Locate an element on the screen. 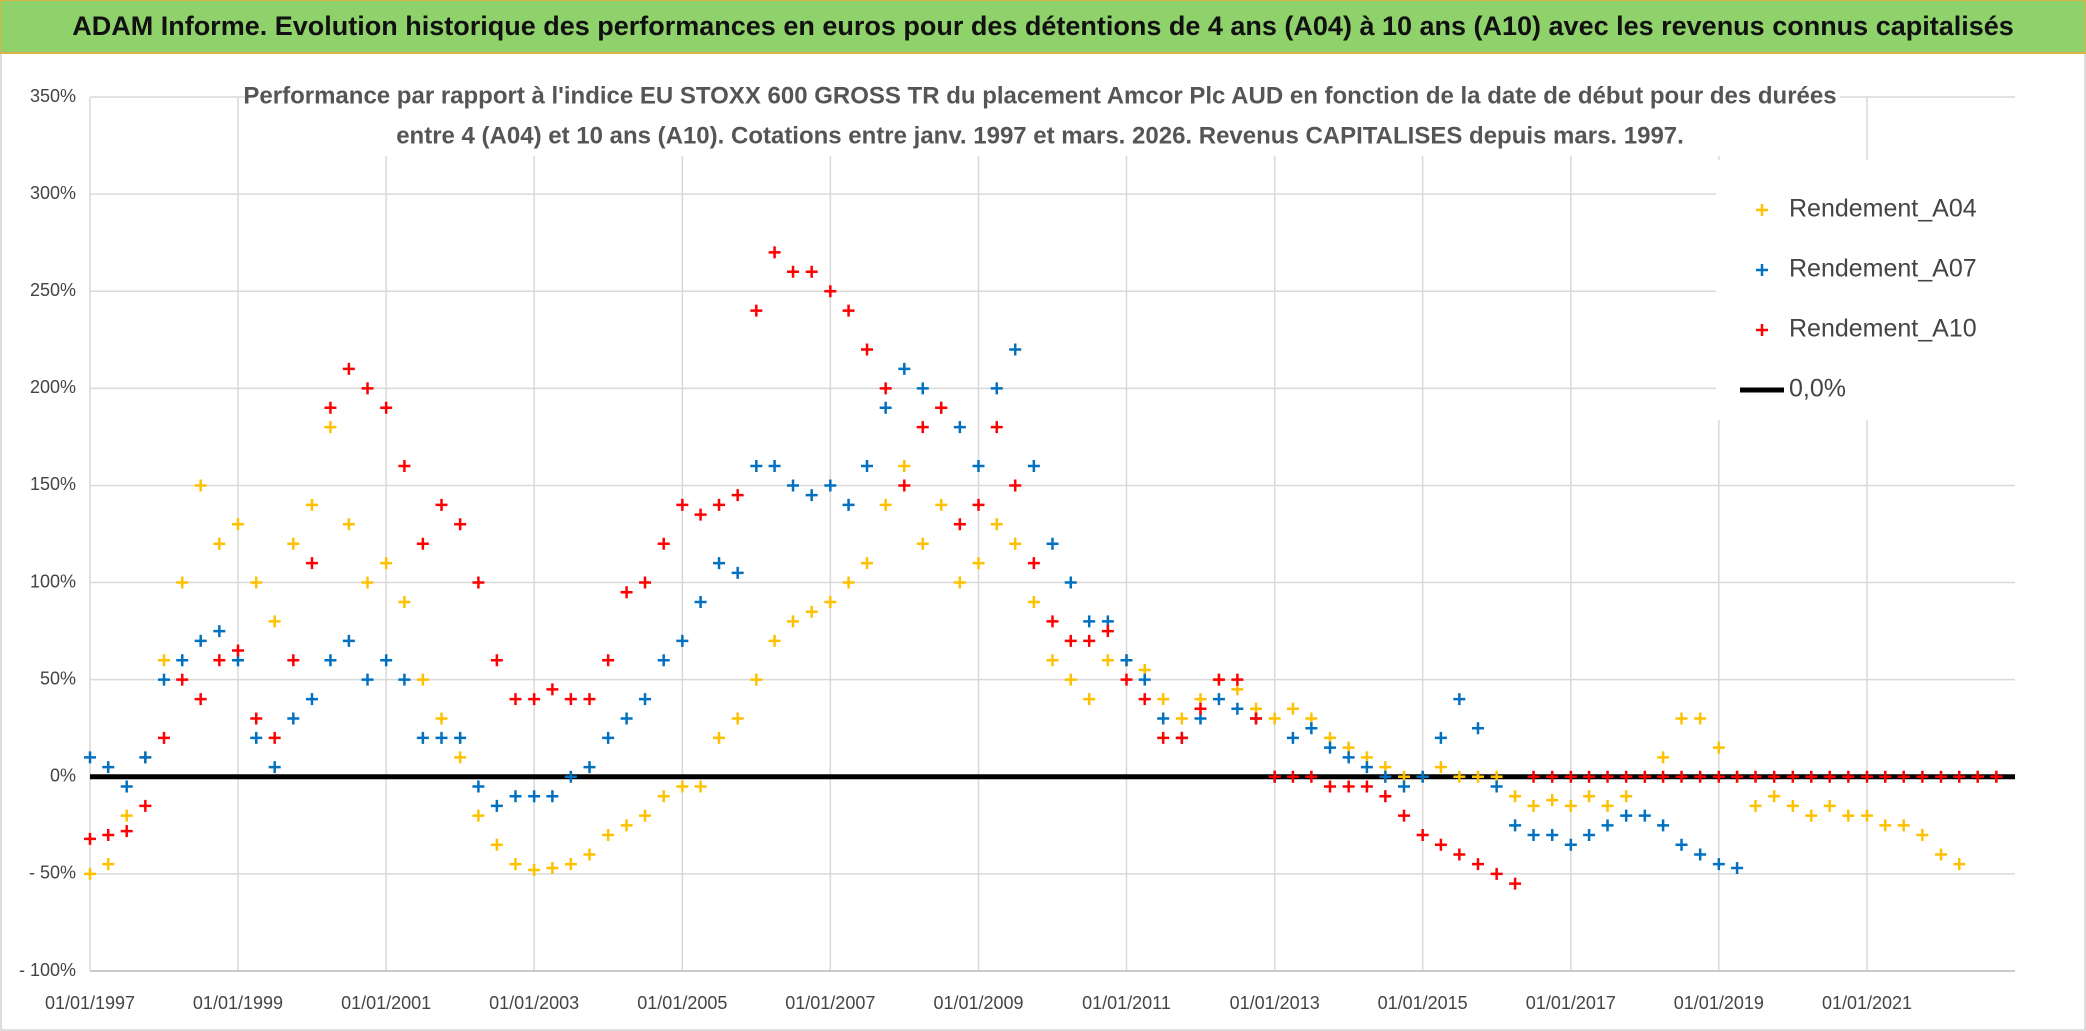 Image resolution: width=2086 pixels, height=1031 pixels. y-tick-label: 50% is located at coordinates (58, 678).